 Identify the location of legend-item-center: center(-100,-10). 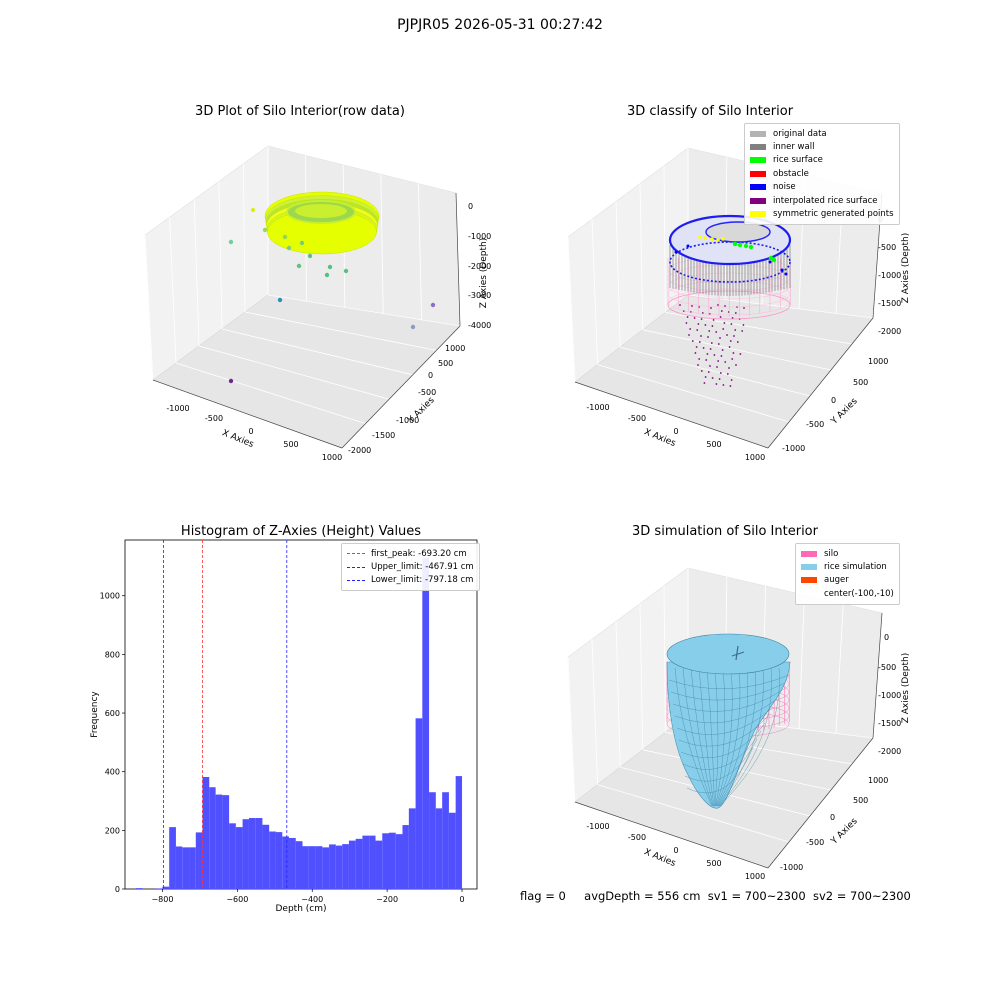
(847, 593).